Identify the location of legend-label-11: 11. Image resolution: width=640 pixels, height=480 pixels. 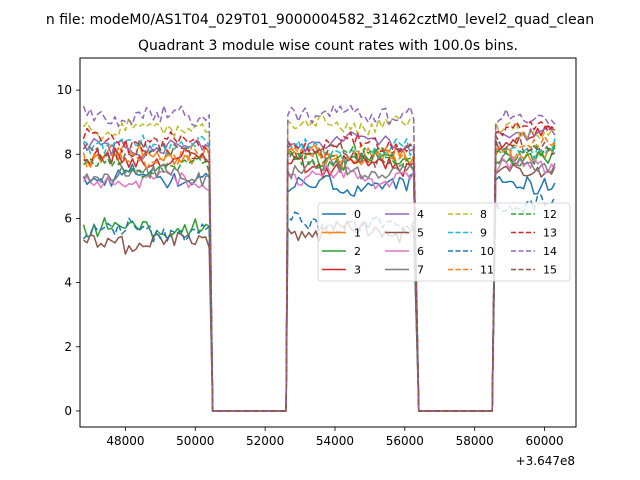
(487, 270).